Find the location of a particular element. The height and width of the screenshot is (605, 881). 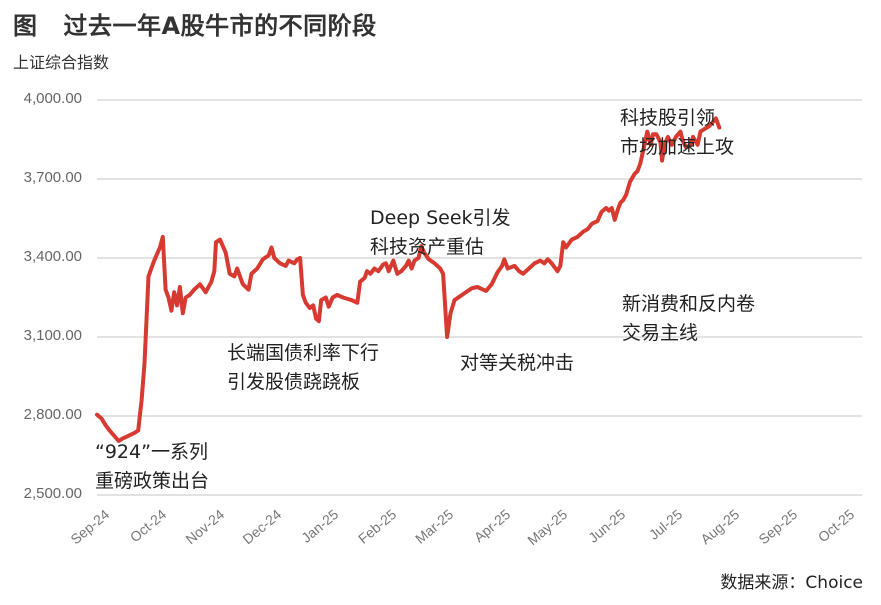

annotation-line: 交易主线 is located at coordinates (660, 333).